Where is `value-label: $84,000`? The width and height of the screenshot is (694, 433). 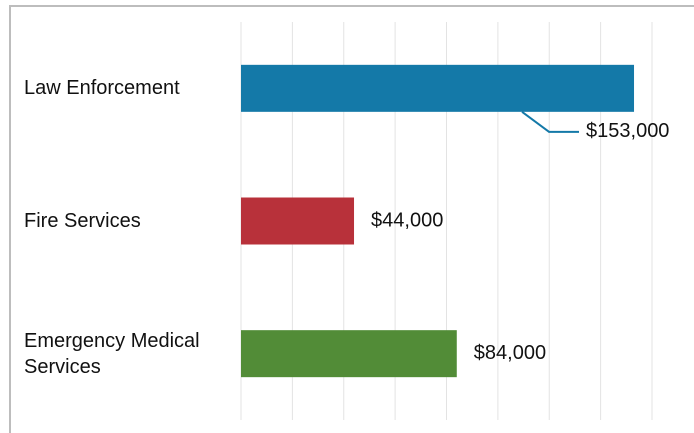
value-label: $84,000 is located at coordinates (510, 353).